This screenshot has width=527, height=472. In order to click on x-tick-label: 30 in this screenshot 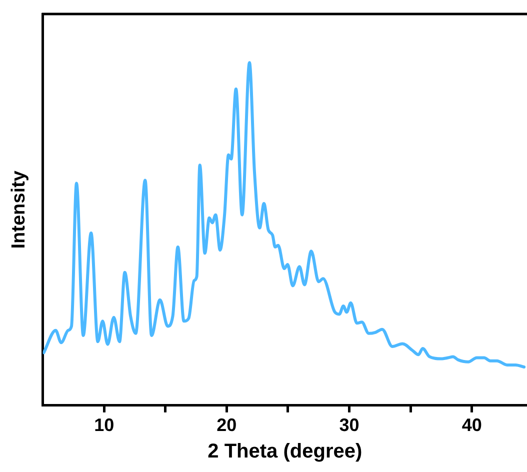, I will do `click(349, 425)`.